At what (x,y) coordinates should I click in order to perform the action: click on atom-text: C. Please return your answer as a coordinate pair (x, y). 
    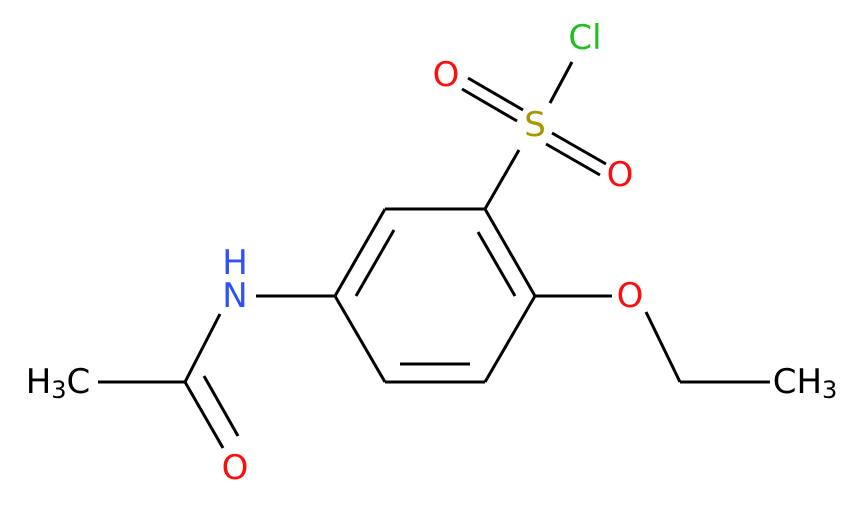
    Looking at the image, I should click on (79, 382).